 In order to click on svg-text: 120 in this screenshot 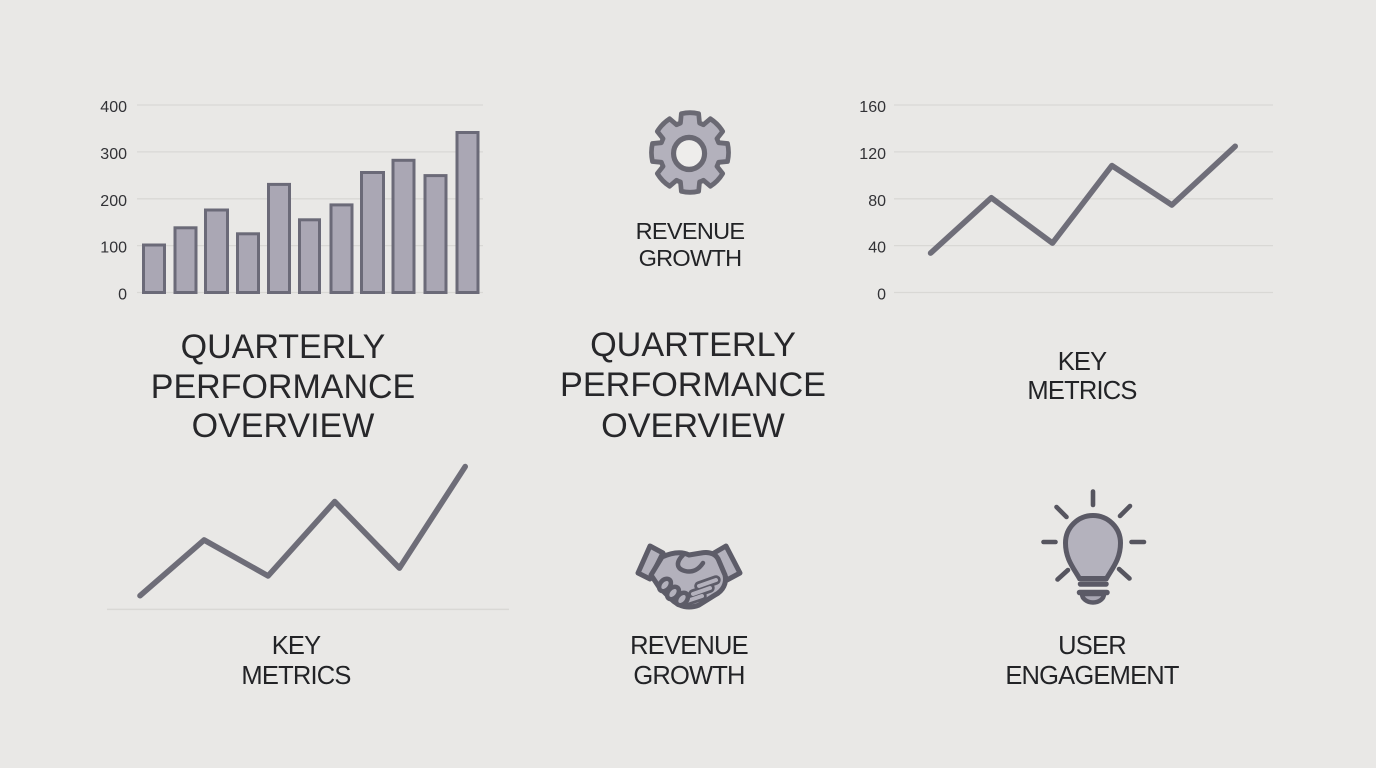, I will do `click(872, 154)`.